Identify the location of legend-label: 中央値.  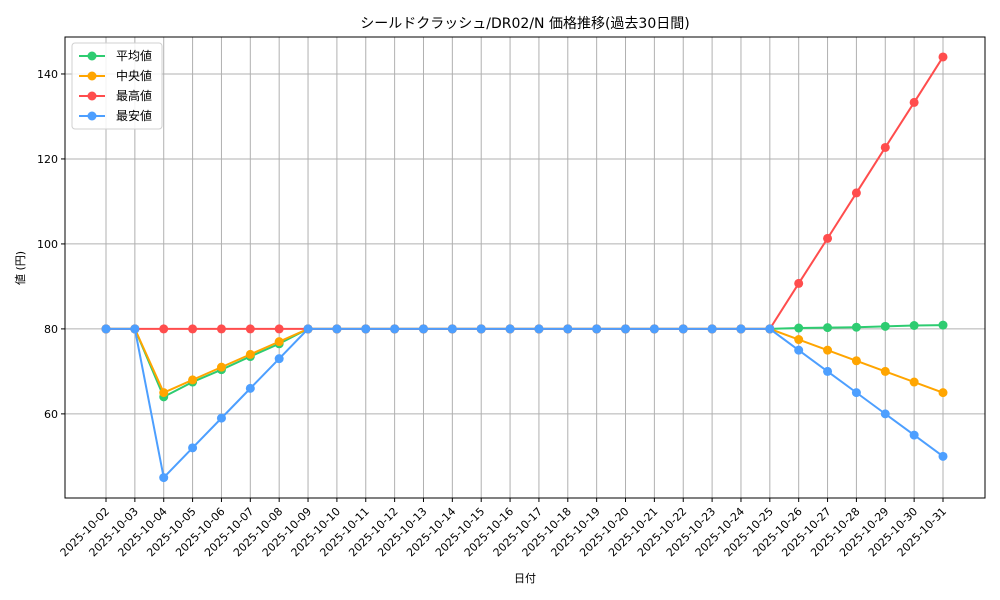
(134, 75).